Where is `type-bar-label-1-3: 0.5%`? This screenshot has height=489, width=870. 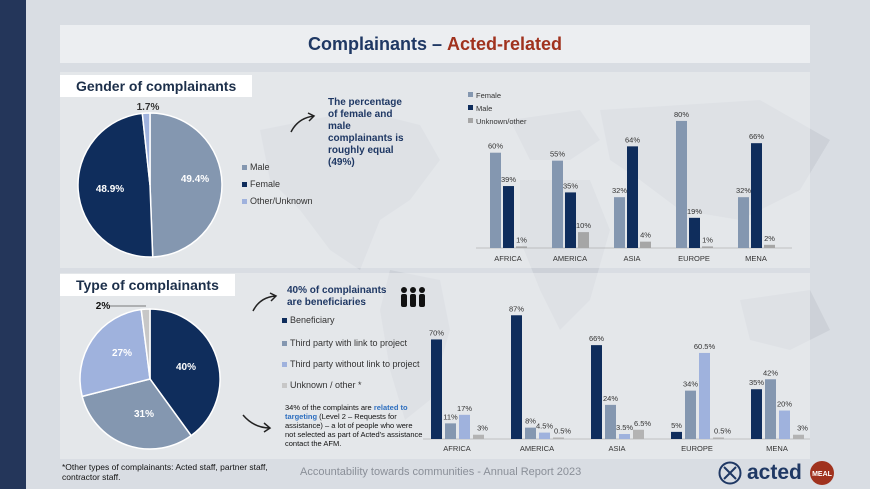 type-bar-label-1-3: 0.5% is located at coordinates (562, 431).